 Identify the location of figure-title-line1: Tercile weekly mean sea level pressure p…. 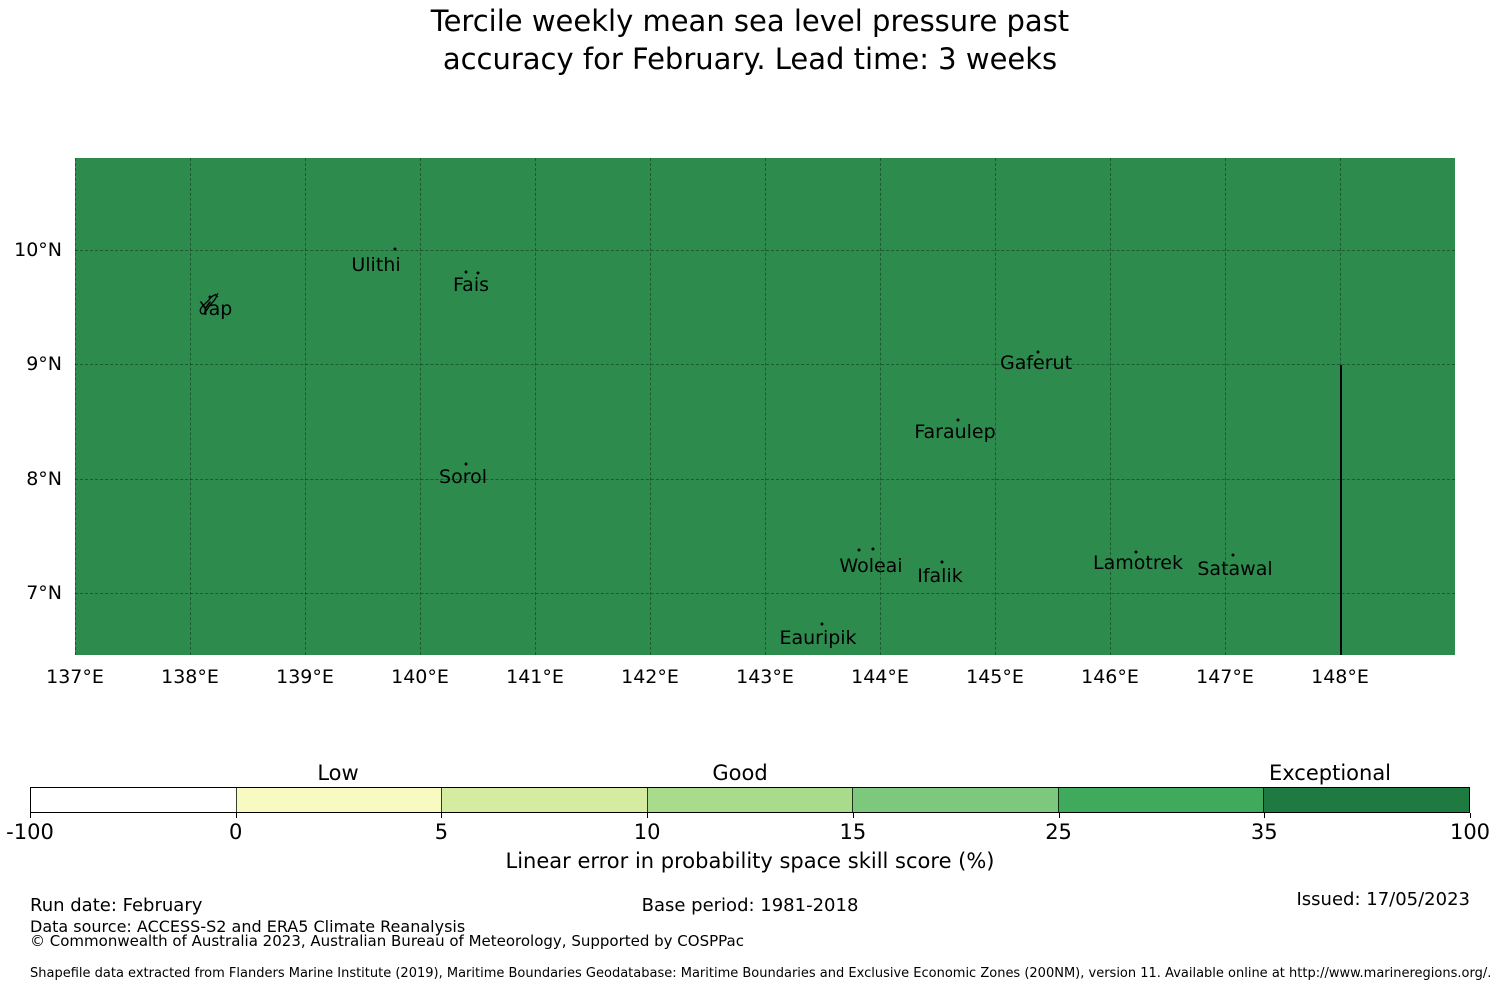
(750, 21).